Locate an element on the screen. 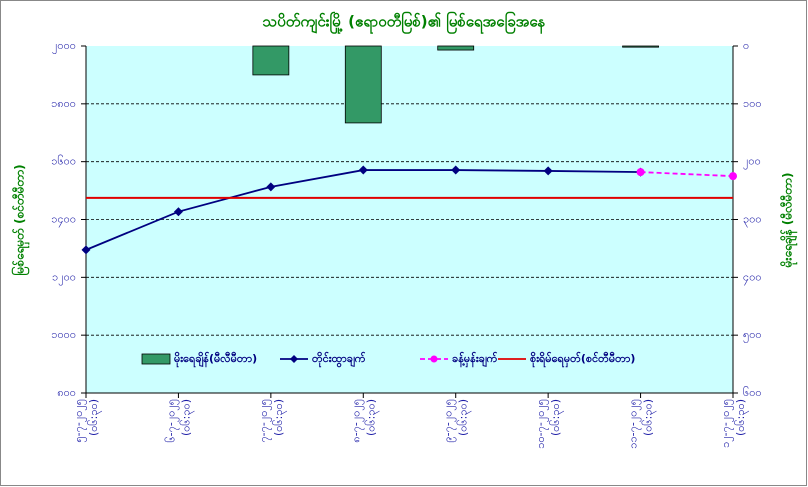 The width and height of the screenshot is (808, 487). x-tick-label: ၁၁-၇-၂၀၂၅ is located at coordinates (634, 424).